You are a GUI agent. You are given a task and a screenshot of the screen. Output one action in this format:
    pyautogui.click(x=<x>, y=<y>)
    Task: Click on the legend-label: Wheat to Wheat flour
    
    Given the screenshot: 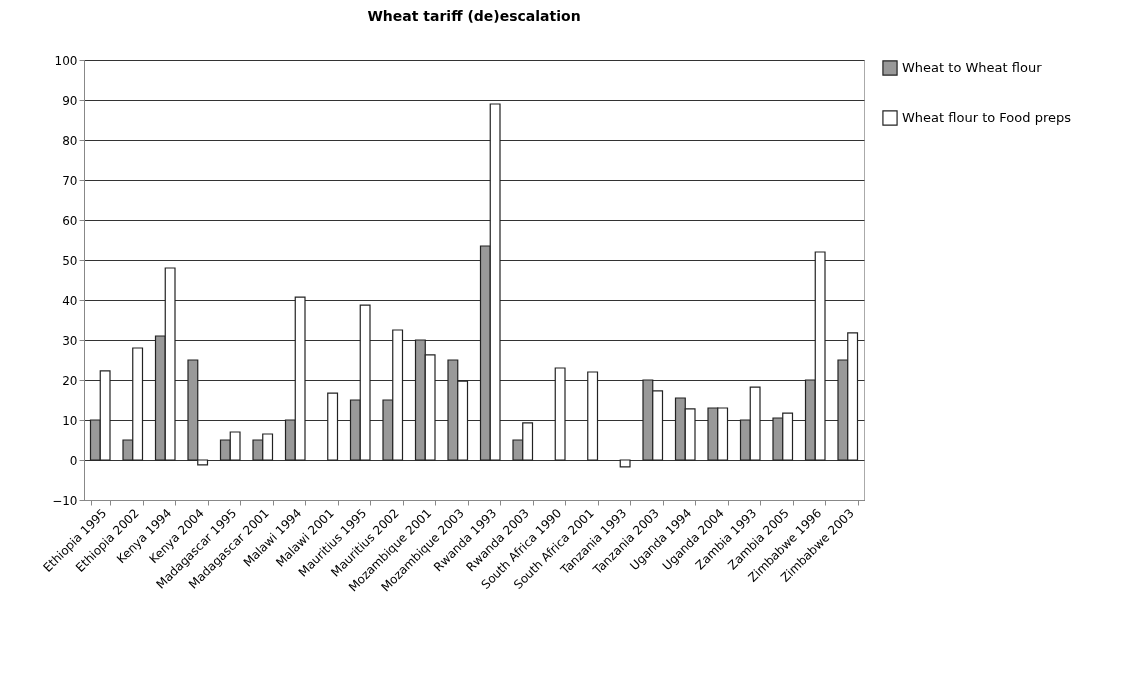 What is the action you would take?
    pyautogui.click(x=972, y=67)
    